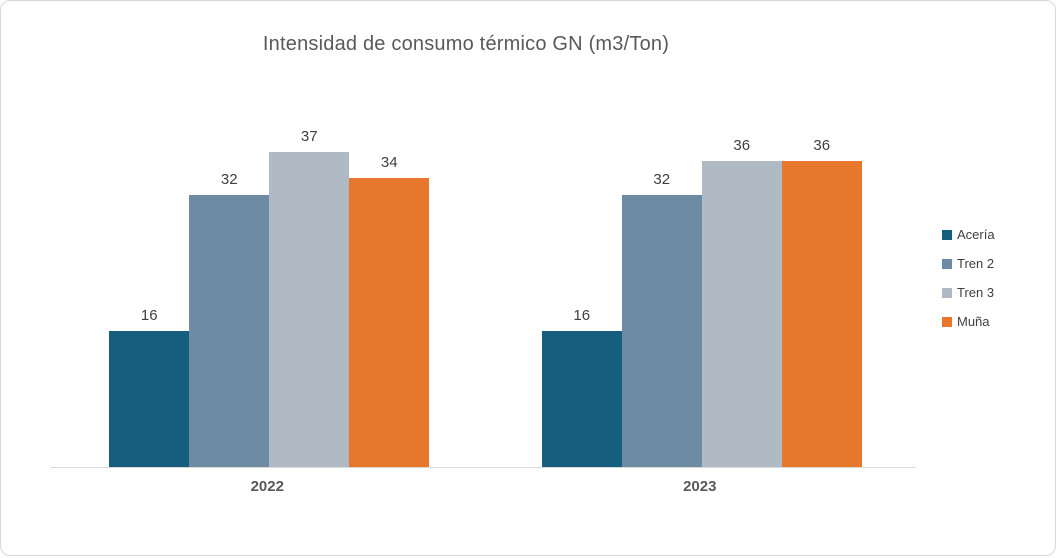 Image resolution: width=1058 pixels, height=558 pixels. I want to click on legend: Acería Tren 2 Tren 3 Muña, so click(968, 278).